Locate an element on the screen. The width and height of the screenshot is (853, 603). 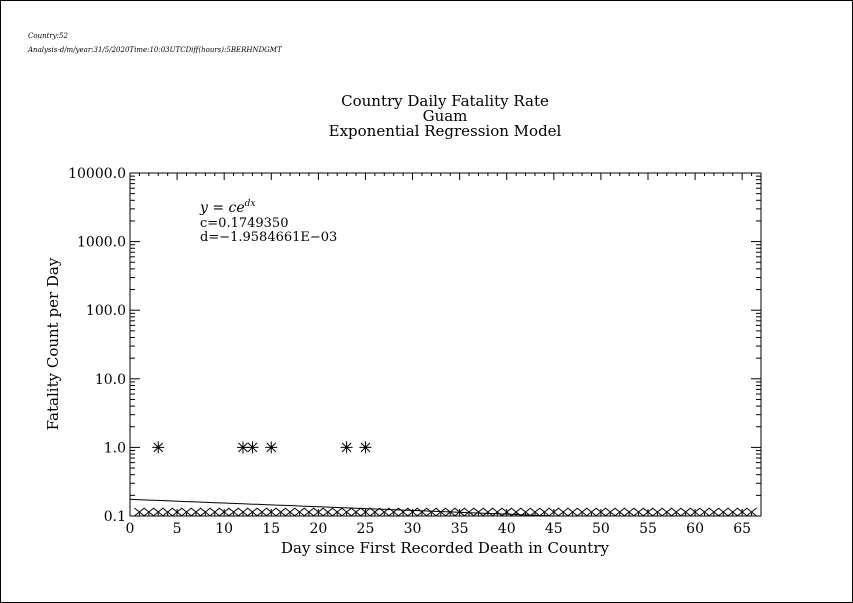
y-tick-label: 10000.0 is located at coordinates (97, 174).